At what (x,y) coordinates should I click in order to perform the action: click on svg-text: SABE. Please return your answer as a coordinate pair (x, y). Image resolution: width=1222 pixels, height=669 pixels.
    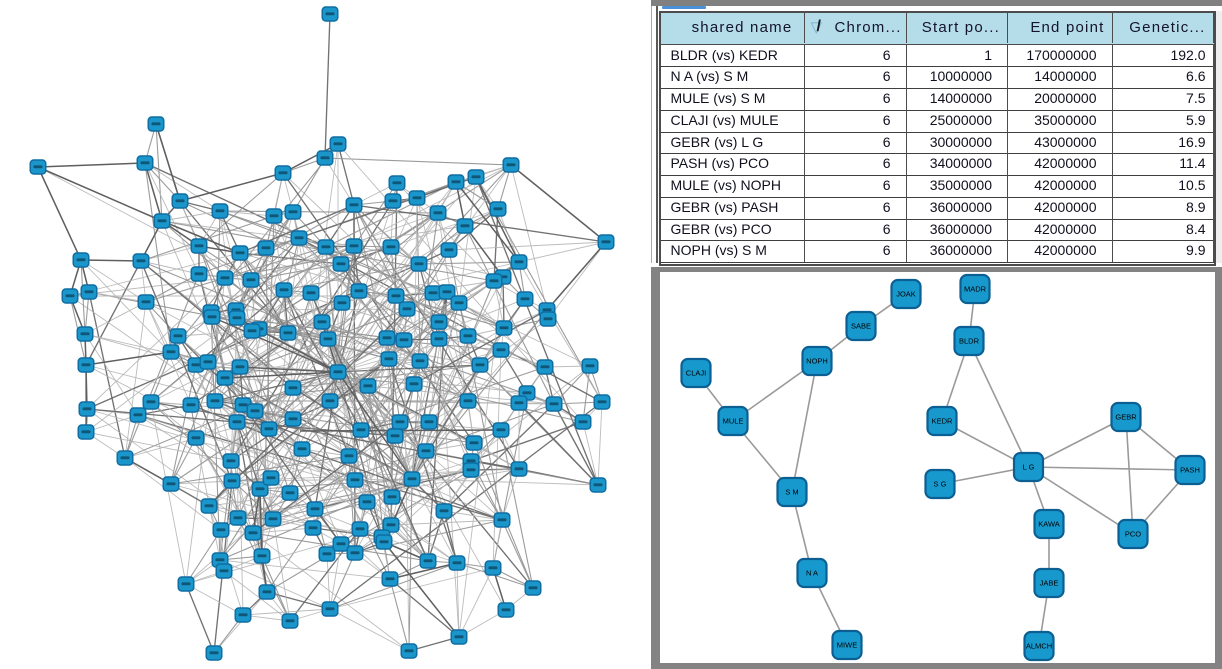
    Looking at the image, I should click on (861, 326).